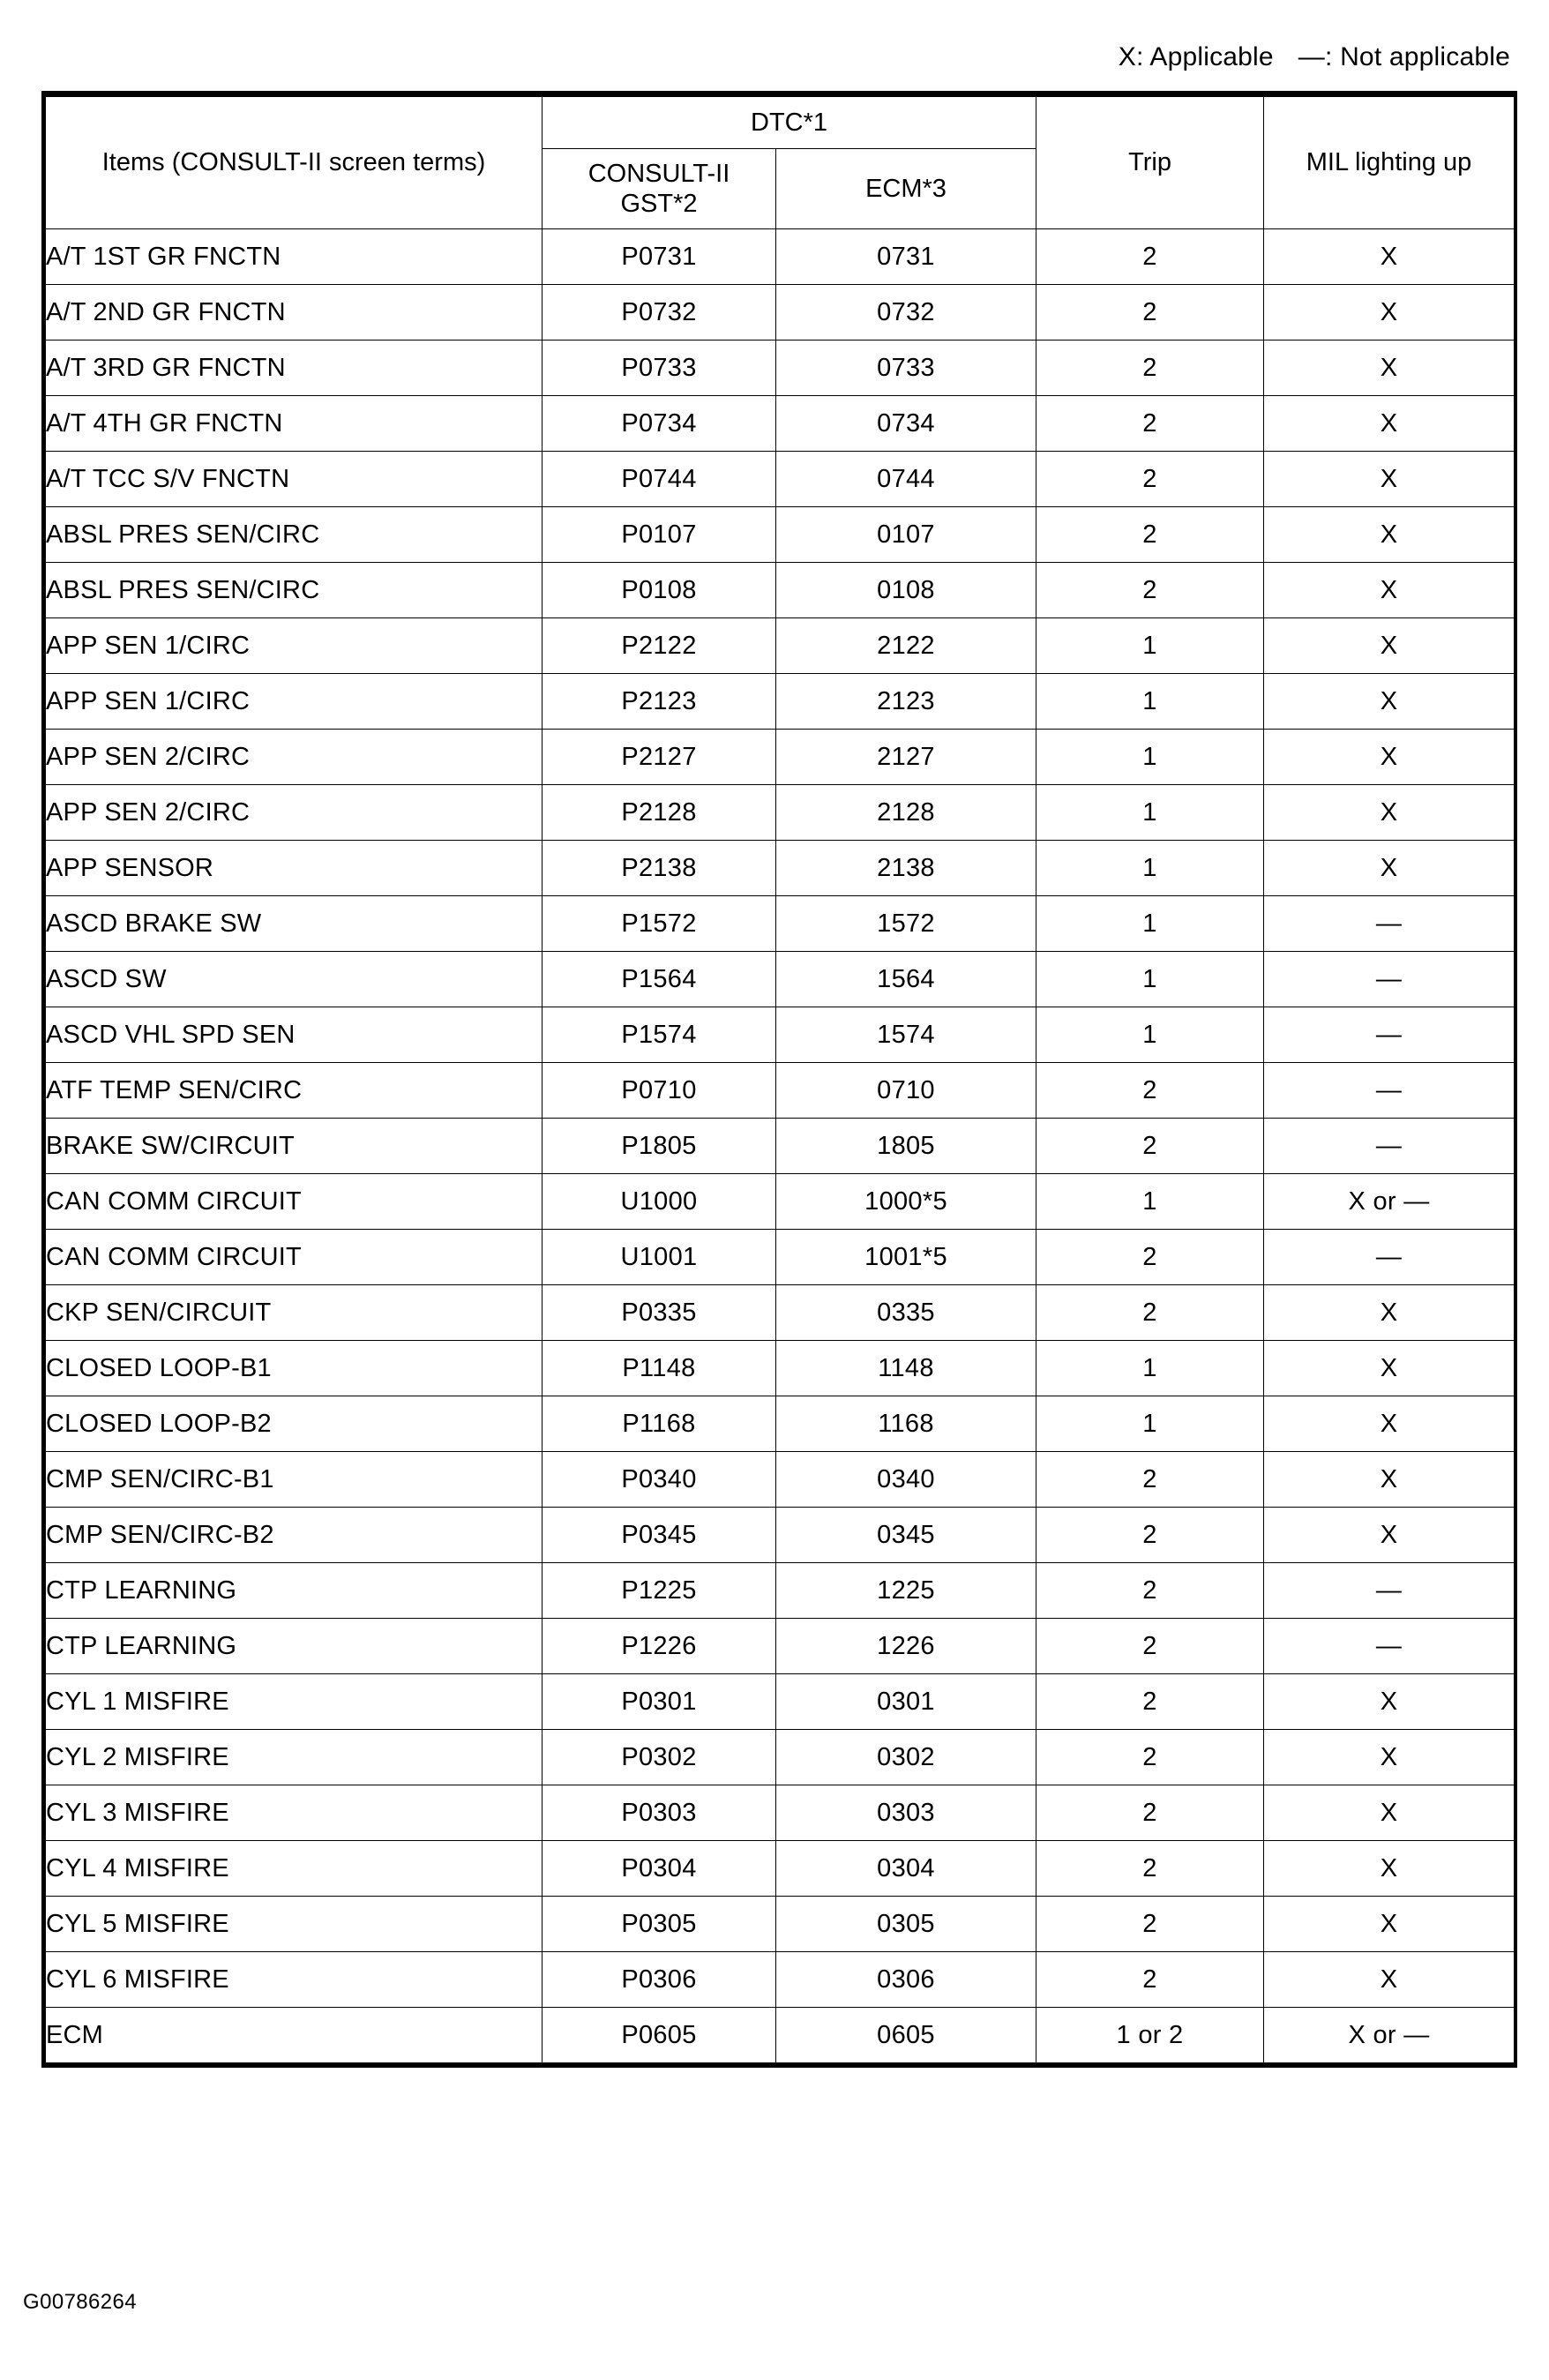  I want to click on table-row: CYL 3 MISFIRE P0303 0303 2 X, so click(780, 1813).